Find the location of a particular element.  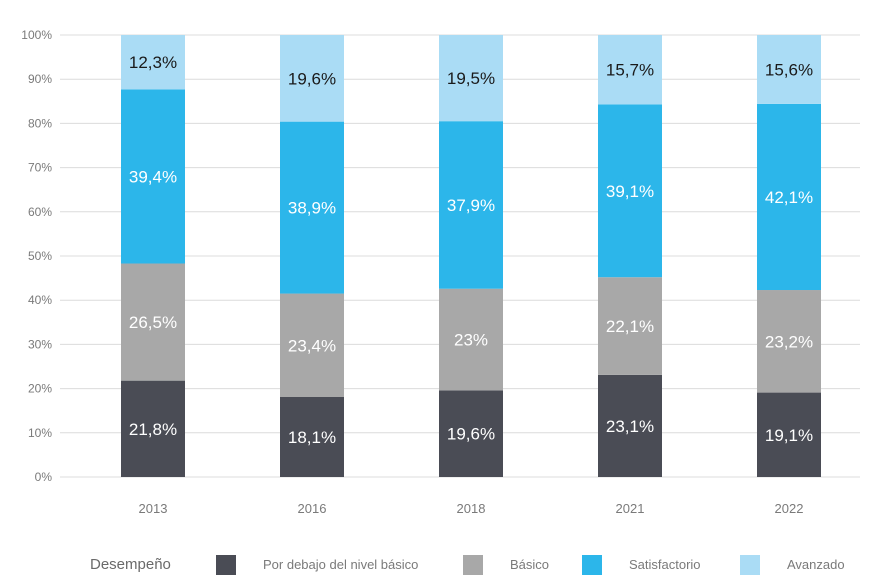

data-label: 19,1% is located at coordinates (789, 435).